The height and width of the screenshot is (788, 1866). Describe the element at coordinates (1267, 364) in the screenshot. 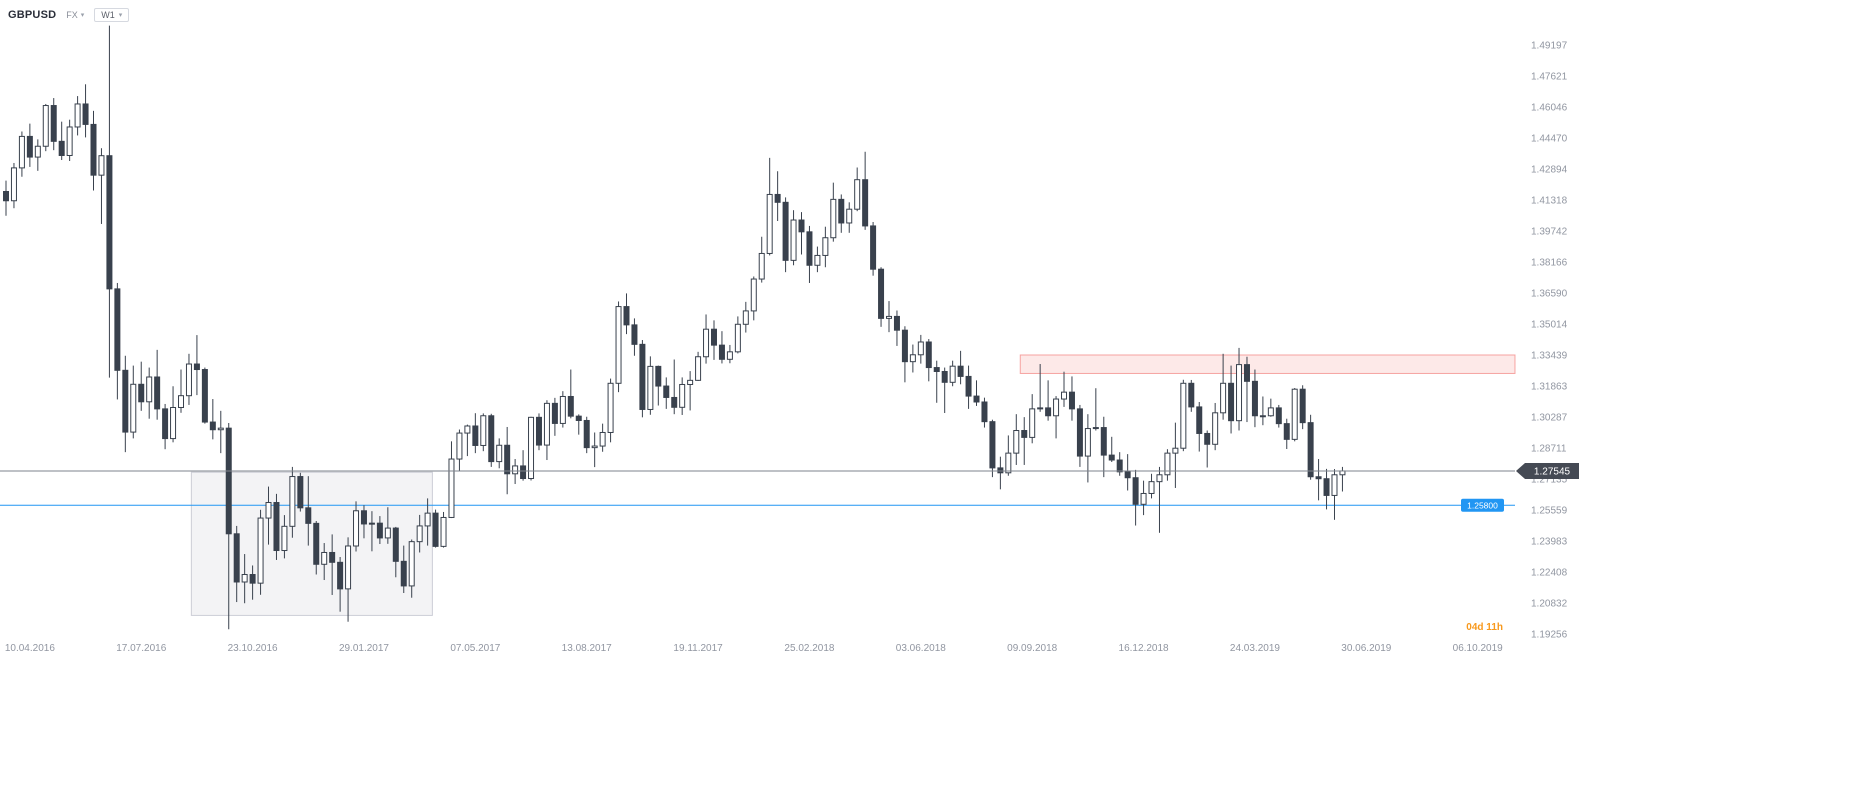

I see `resistance-zone` at that location.